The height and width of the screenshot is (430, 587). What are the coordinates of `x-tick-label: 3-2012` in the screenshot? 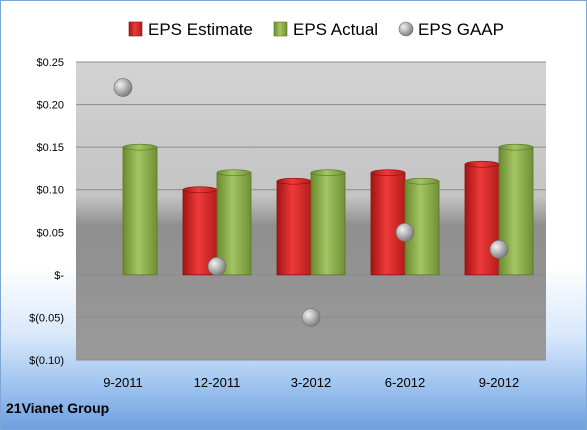 It's located at (311, 382).